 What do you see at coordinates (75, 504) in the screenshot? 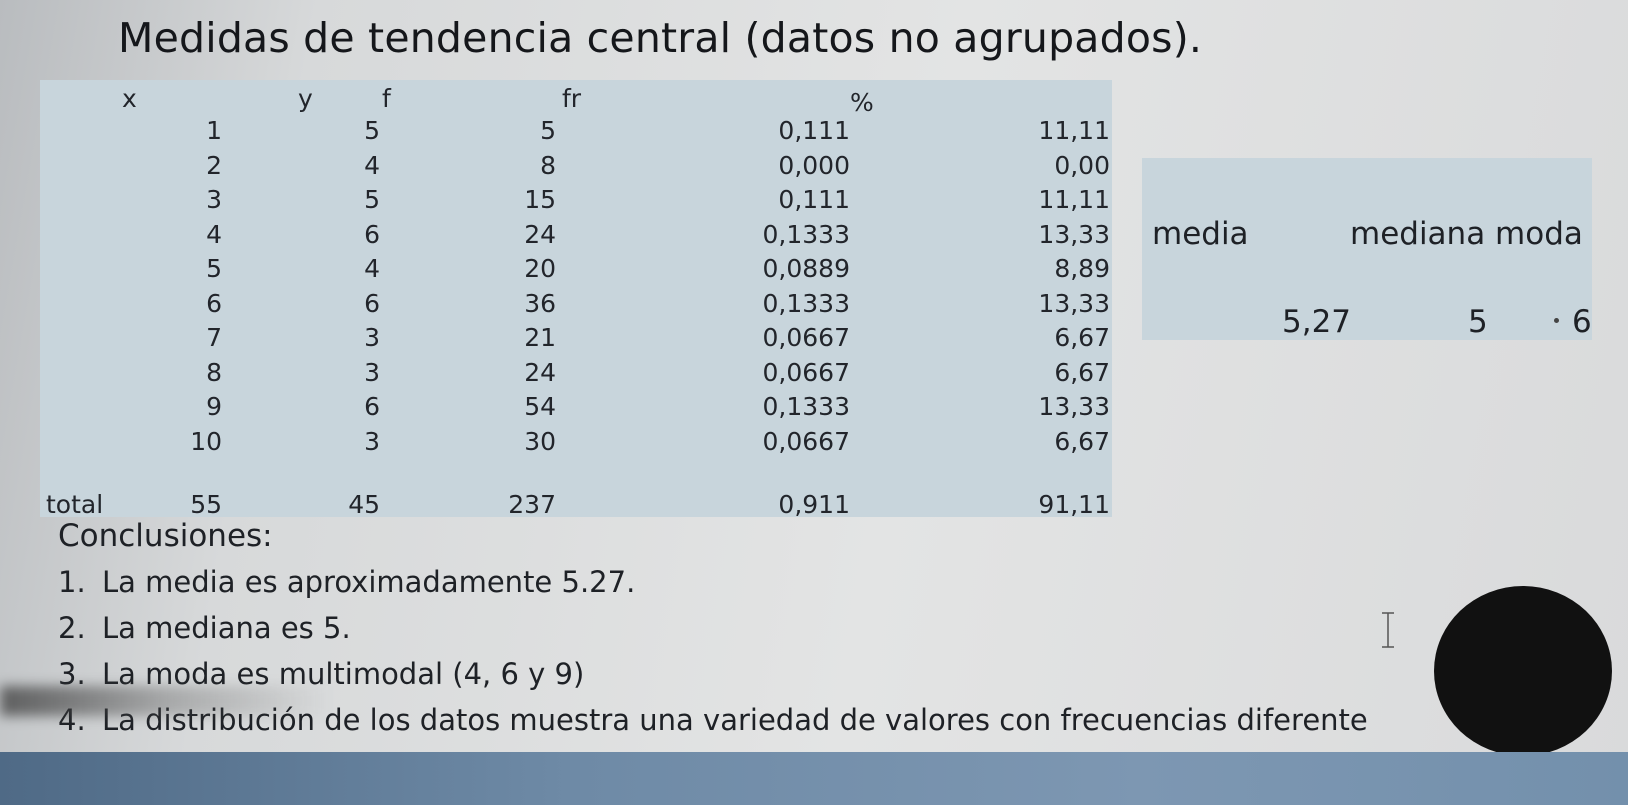
I see `total-label: total` at bounding box center [75, 504].